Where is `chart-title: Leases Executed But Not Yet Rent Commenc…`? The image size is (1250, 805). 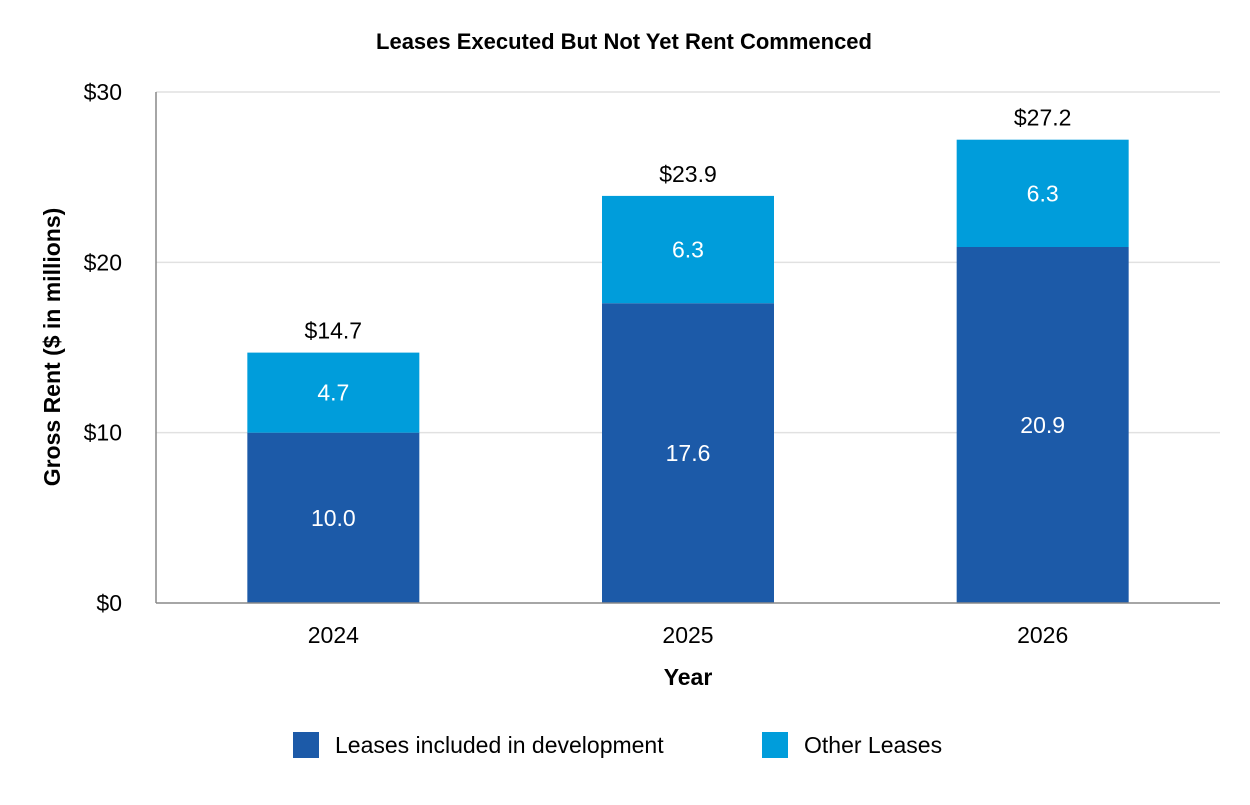
chart-title: Leases Executed But Not Yet Rent Commenc… is located at coordinates (624, 41).